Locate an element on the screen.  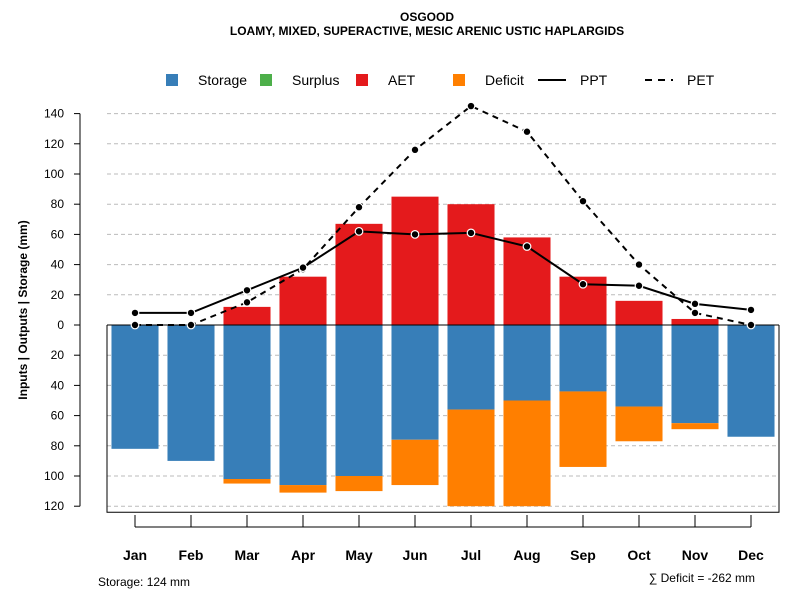
chart-title: OSGOOD is located at coordinates (427, 17).